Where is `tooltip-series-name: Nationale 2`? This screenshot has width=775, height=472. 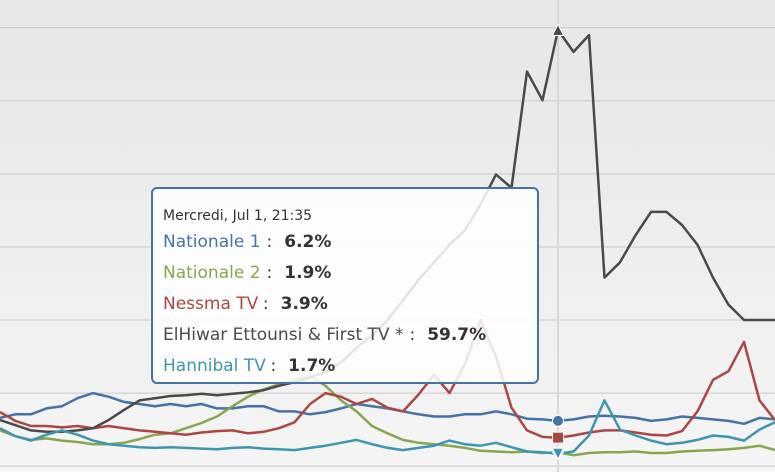
tooltip-series-name: Nationale 2 is located at coordinates (212, 273).